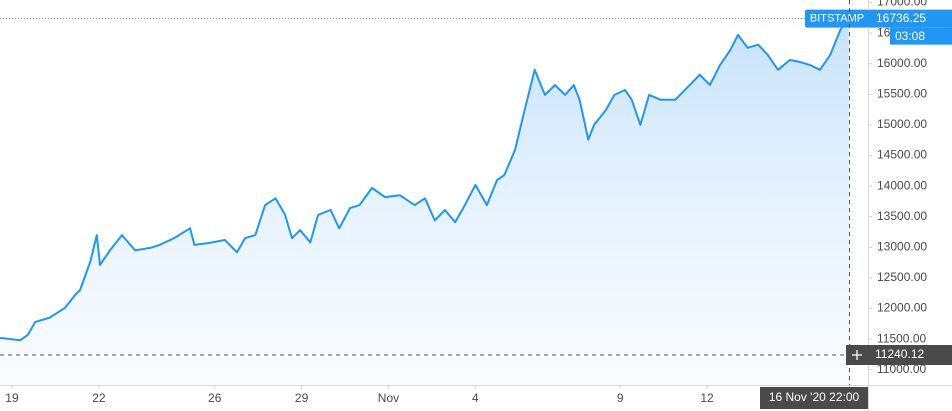 This screenshot has height=411, width=952. I want to click on crosshair-plus, so click(857, 355).